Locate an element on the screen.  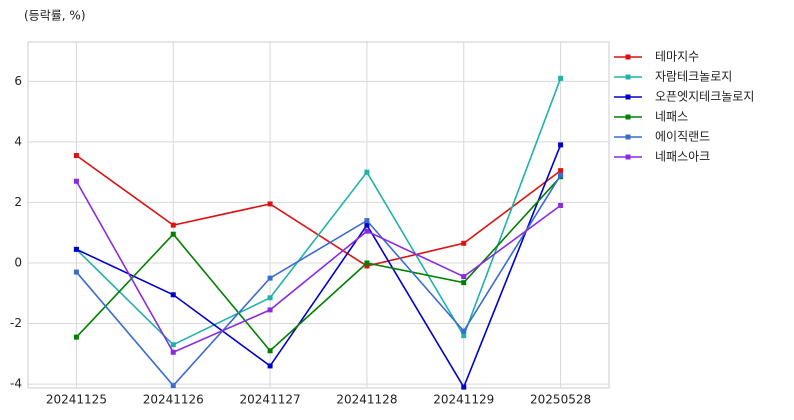
x-tick-label: 20241127 is located at coordinates (270, 400).